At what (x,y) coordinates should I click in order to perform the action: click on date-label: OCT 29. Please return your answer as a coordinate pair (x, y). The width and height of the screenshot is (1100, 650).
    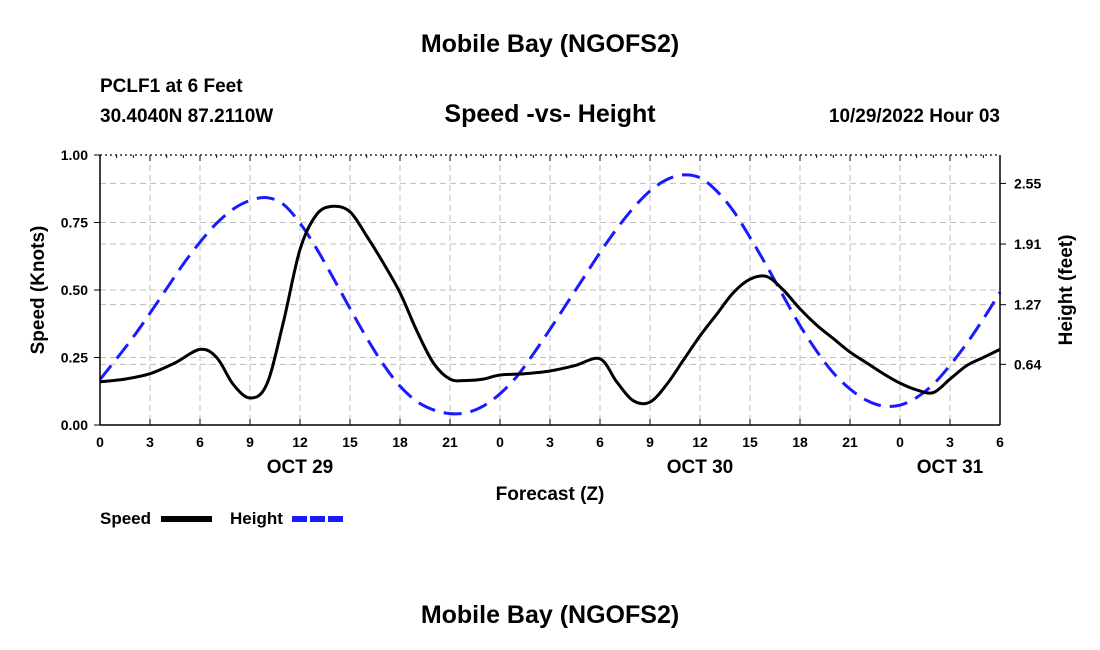
    Looking at the image, I should click on (300, 467).